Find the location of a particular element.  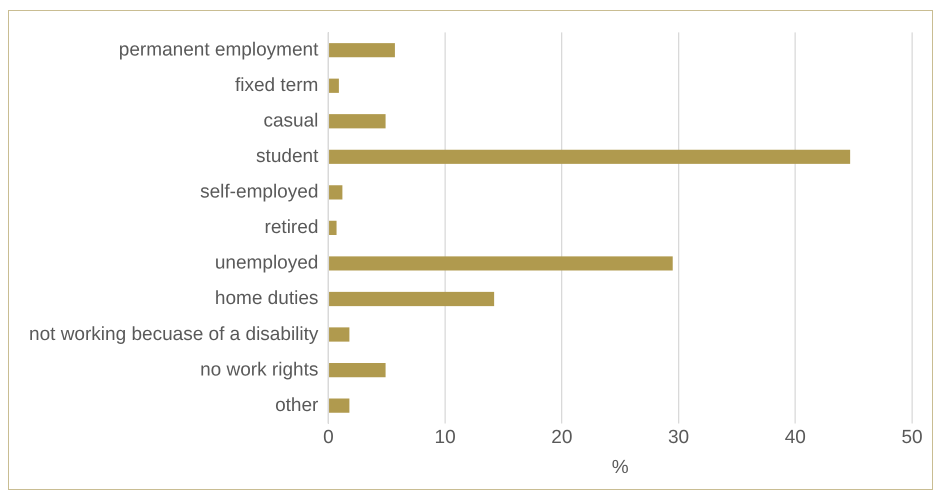

x-axis-title: % is located at coordinates (620, 467).